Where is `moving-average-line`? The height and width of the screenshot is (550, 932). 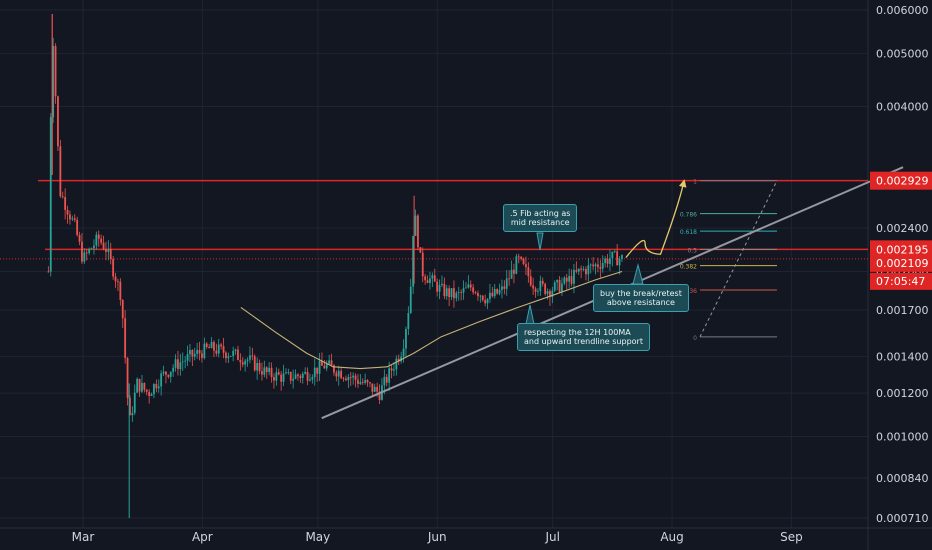
moving-average-line is located at coordinates (431, 320).